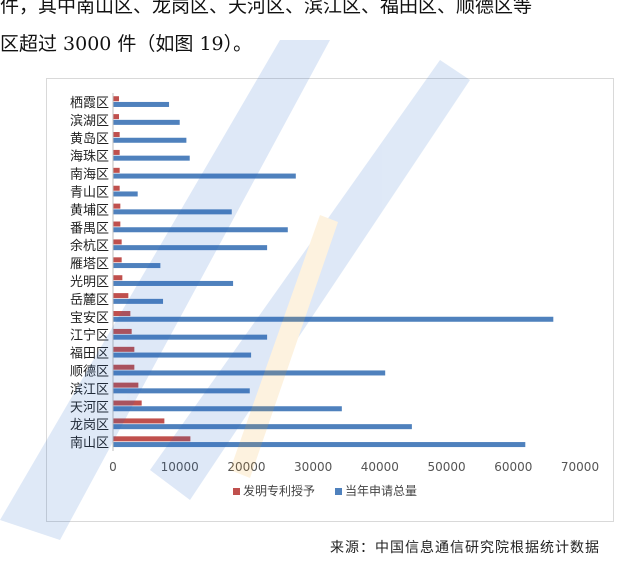 The image size is (626, 562). I want to click on x-tick-label: 70000, so click(580, 467).